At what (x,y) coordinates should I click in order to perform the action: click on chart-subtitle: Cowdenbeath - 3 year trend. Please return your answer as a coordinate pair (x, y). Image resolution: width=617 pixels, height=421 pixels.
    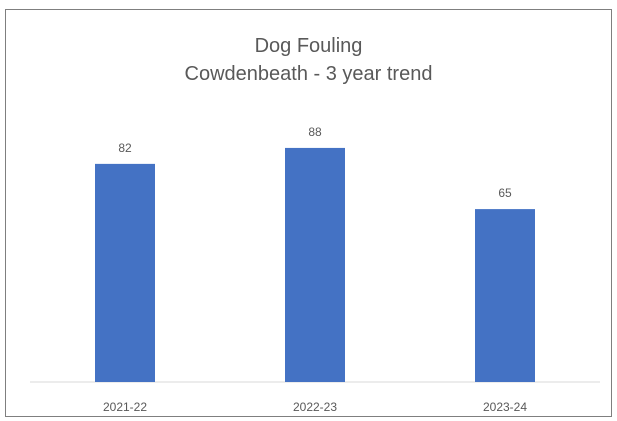
    Looking at the image, I should click on (308, 74).